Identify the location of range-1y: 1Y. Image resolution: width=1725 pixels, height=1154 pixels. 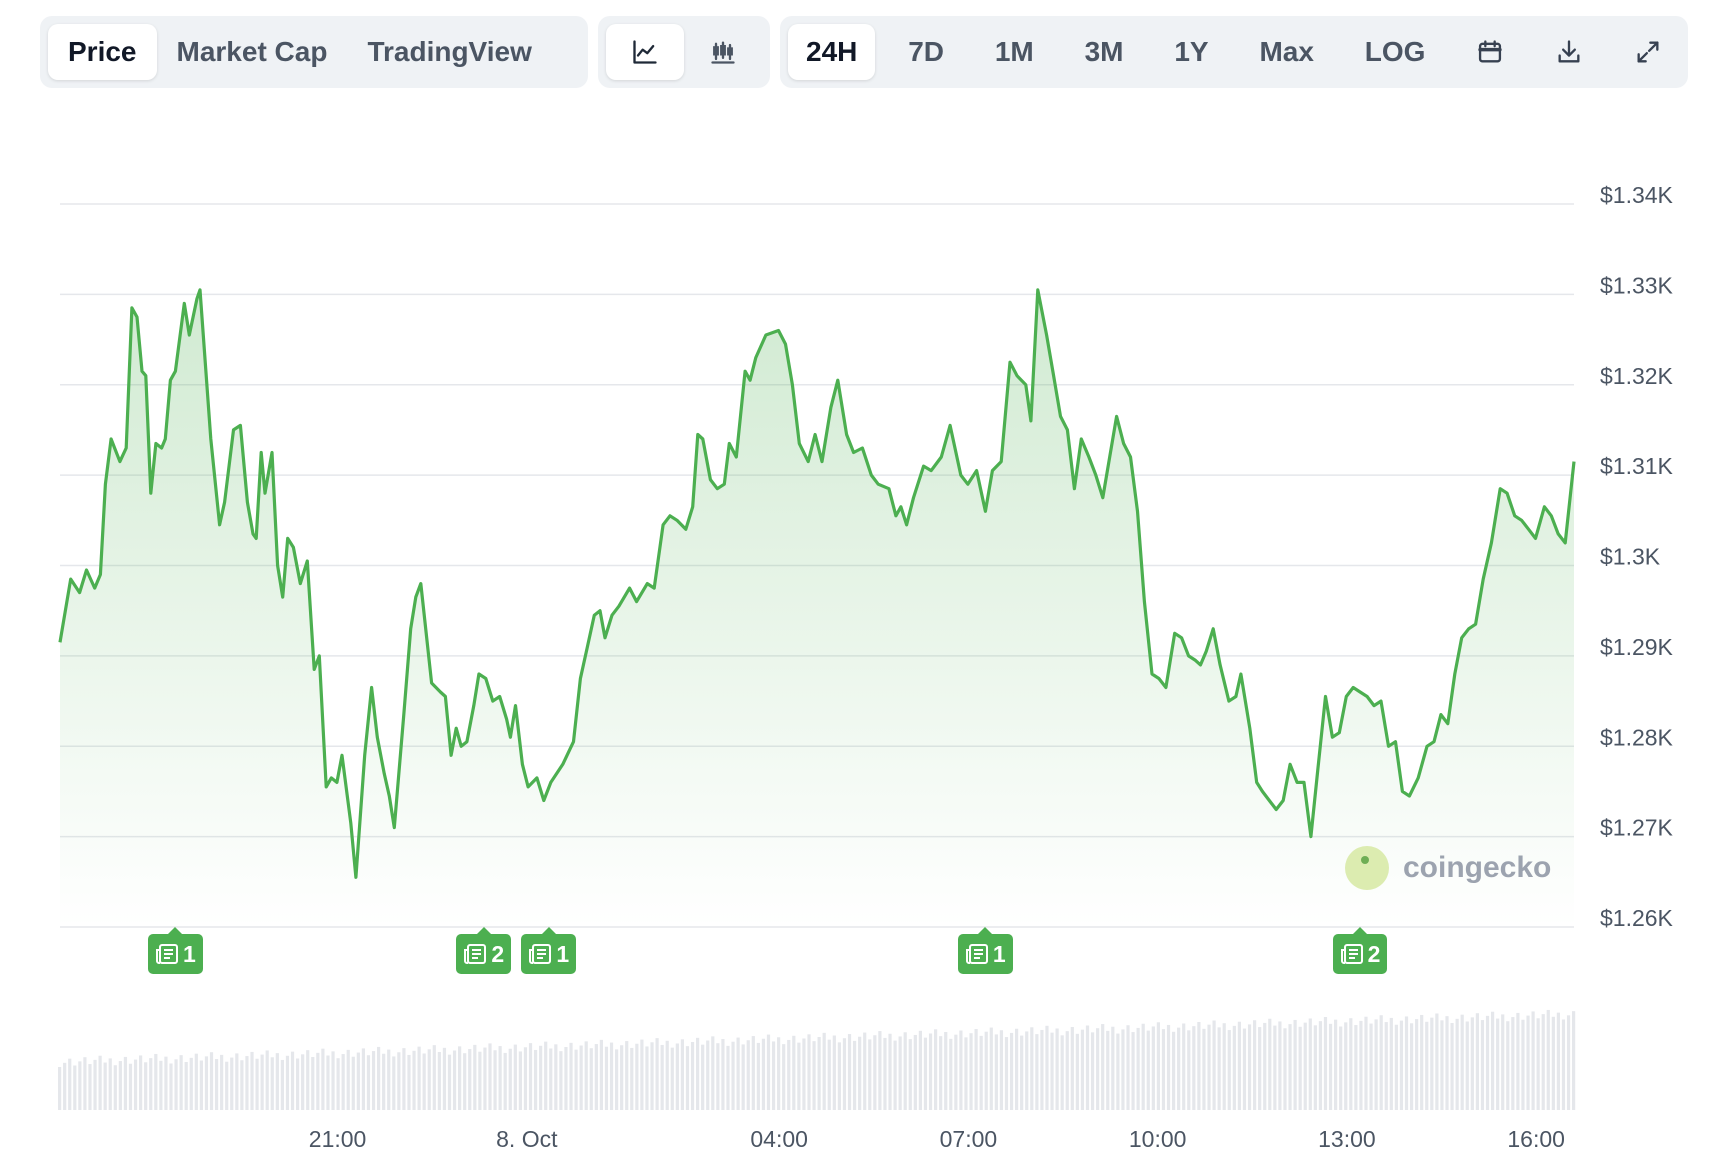
(1191, 51).